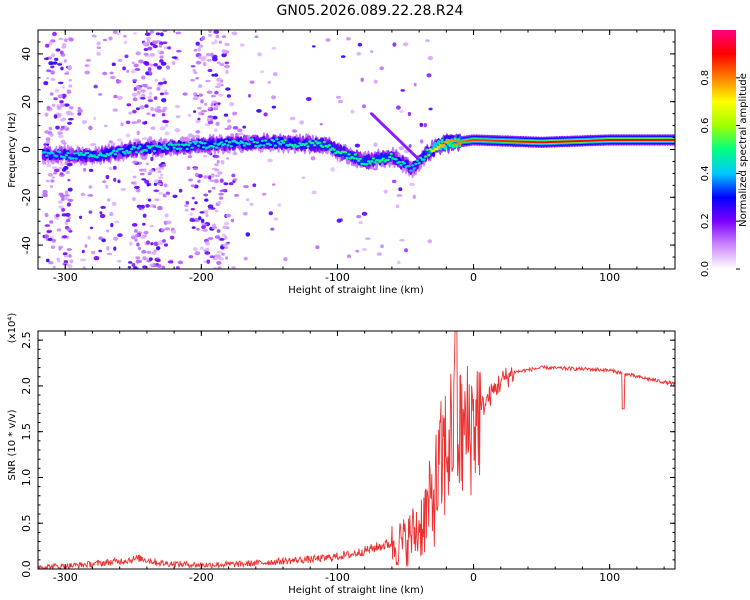 The image size is (750, 600). Describe the element at coordinates (12, 328) in the screenshot. I see `snr-scale-note: (x10⁴)` at that location.